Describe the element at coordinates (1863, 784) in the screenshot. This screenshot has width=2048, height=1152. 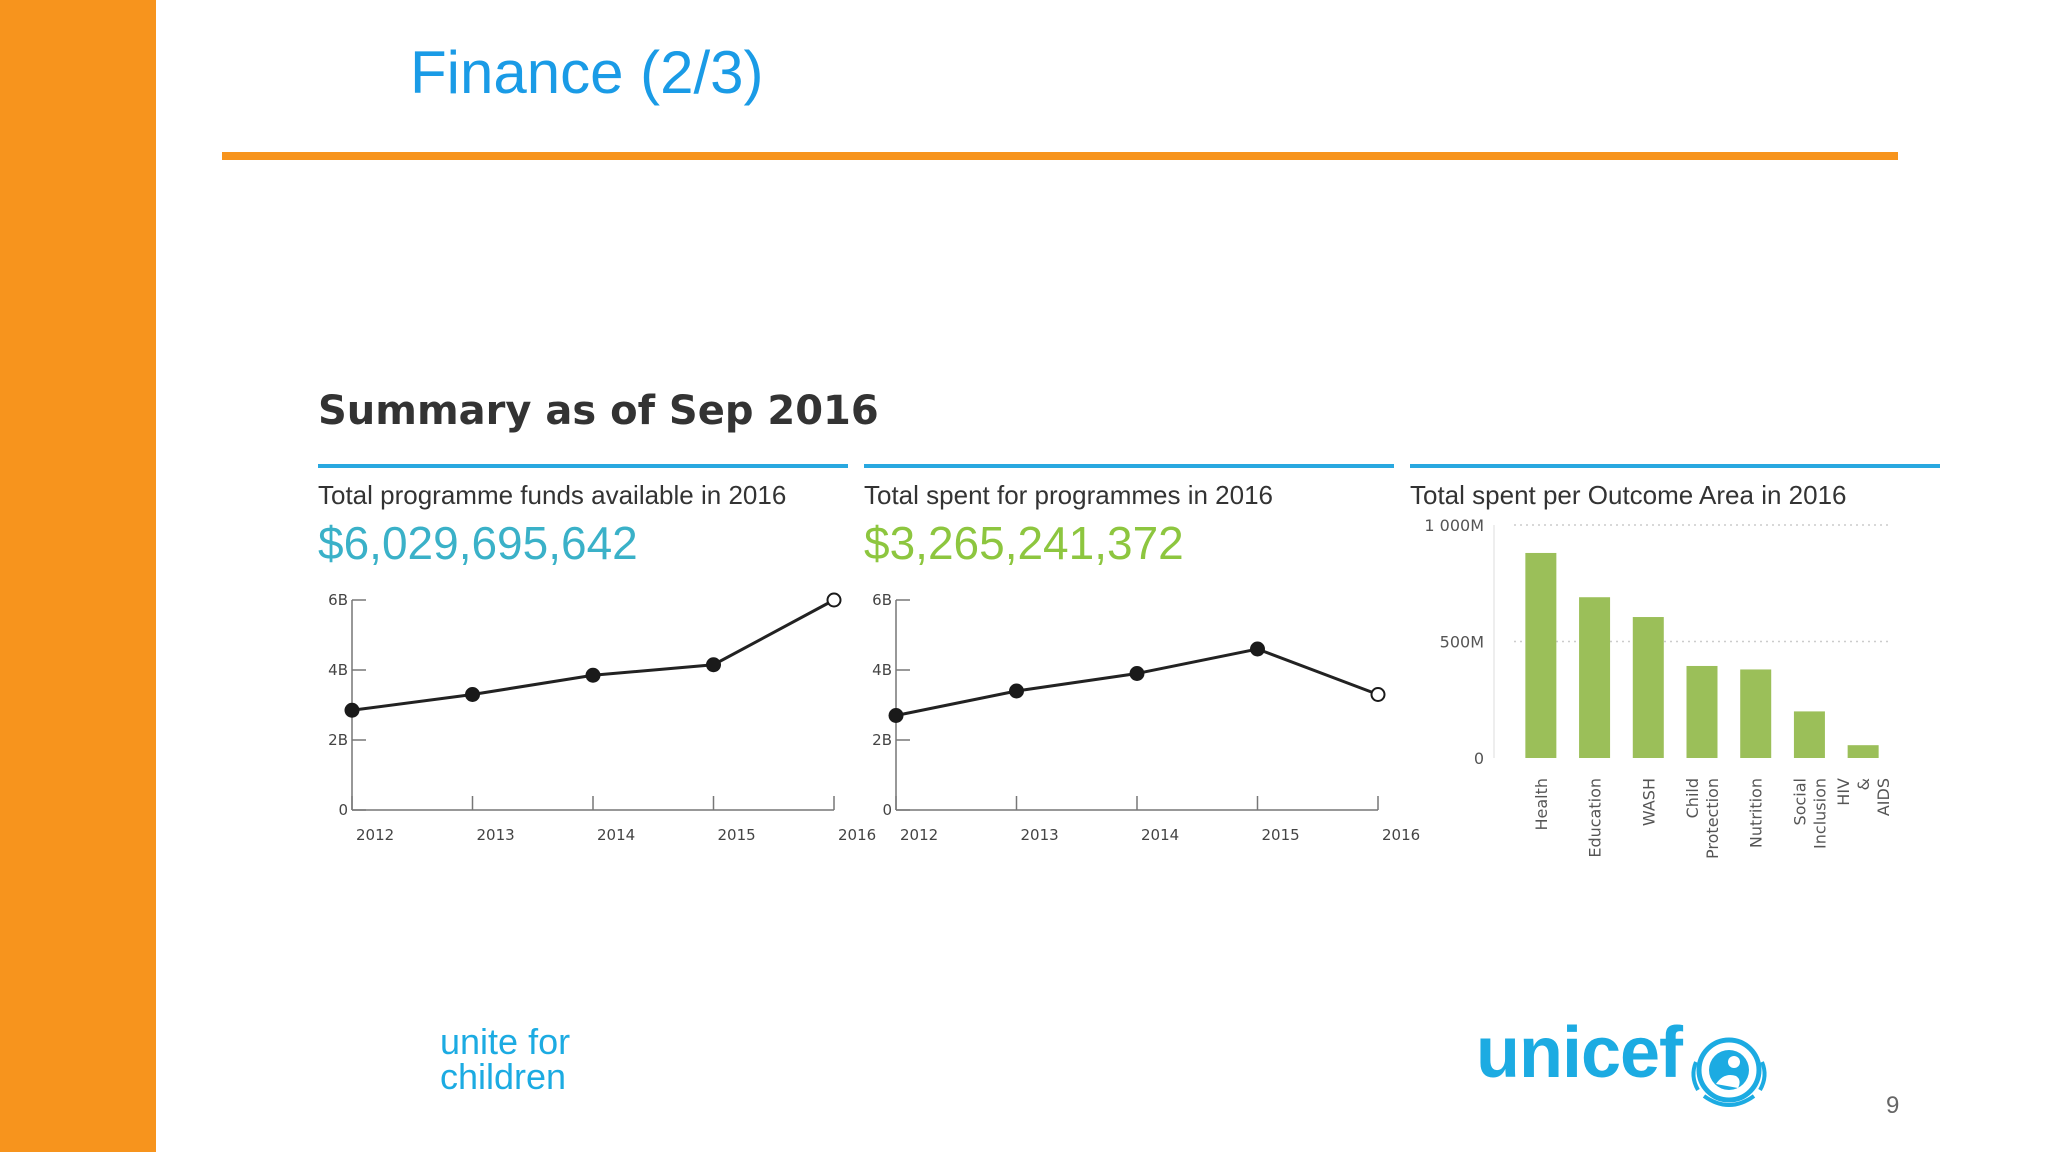
I see `bar-category-label-line: &` at that location.